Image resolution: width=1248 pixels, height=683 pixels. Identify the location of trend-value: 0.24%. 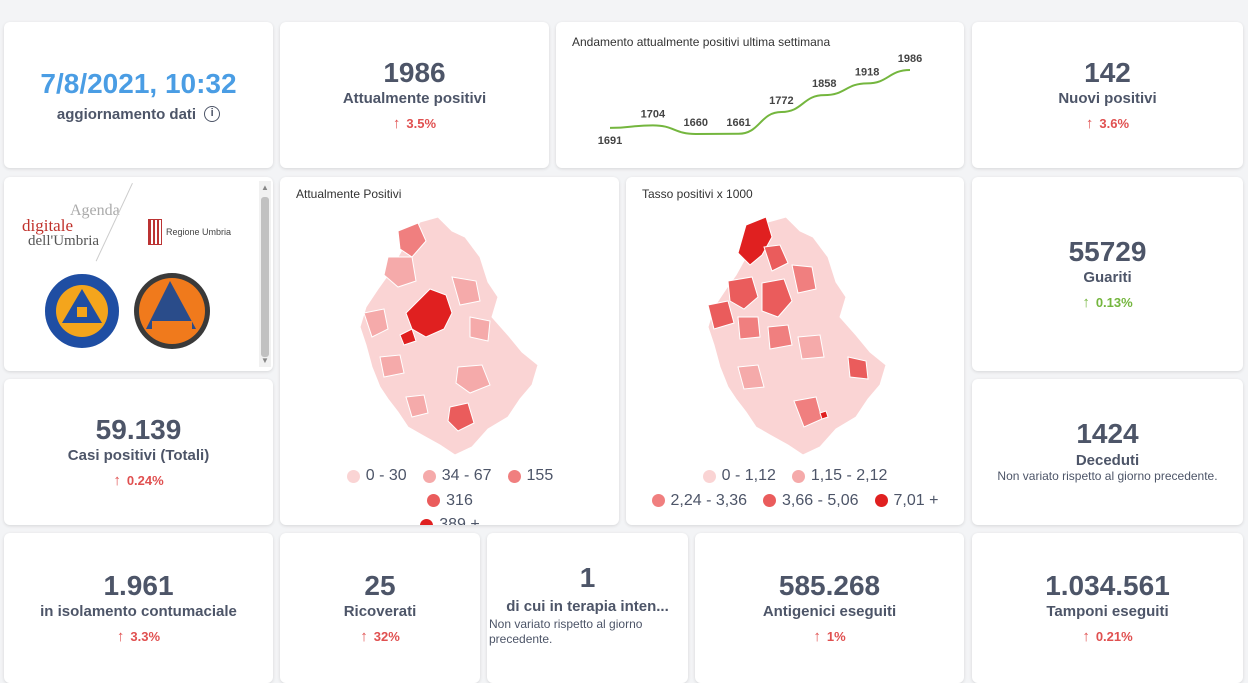
(145, 481).